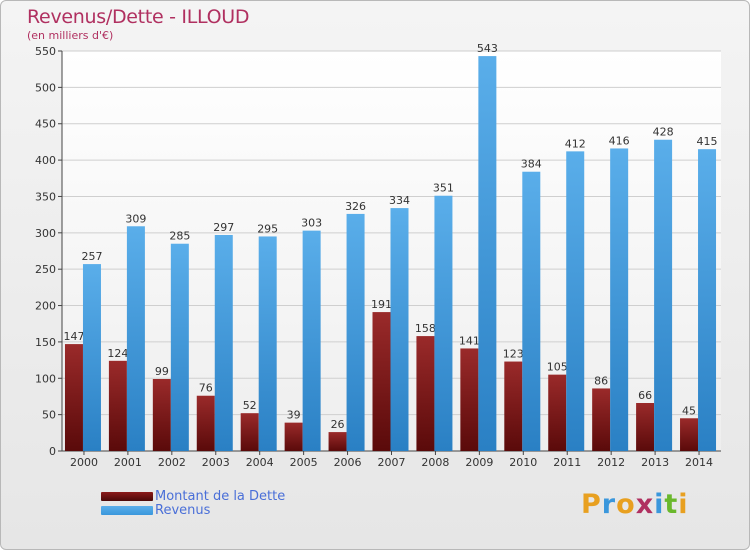  I want to click on y-tick-label: 250, so click(45, 269).